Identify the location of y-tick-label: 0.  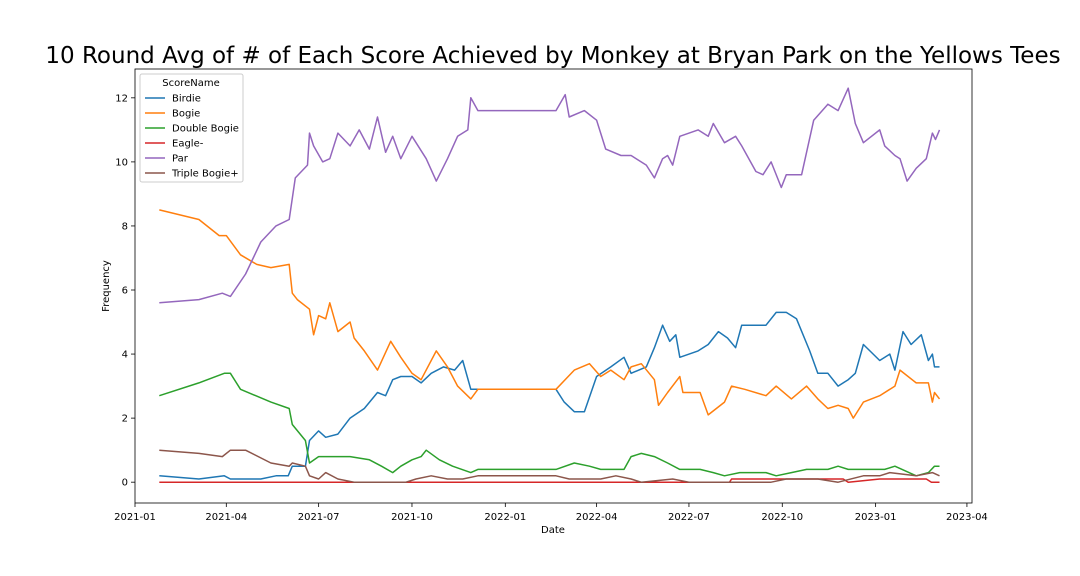
(125, 483).